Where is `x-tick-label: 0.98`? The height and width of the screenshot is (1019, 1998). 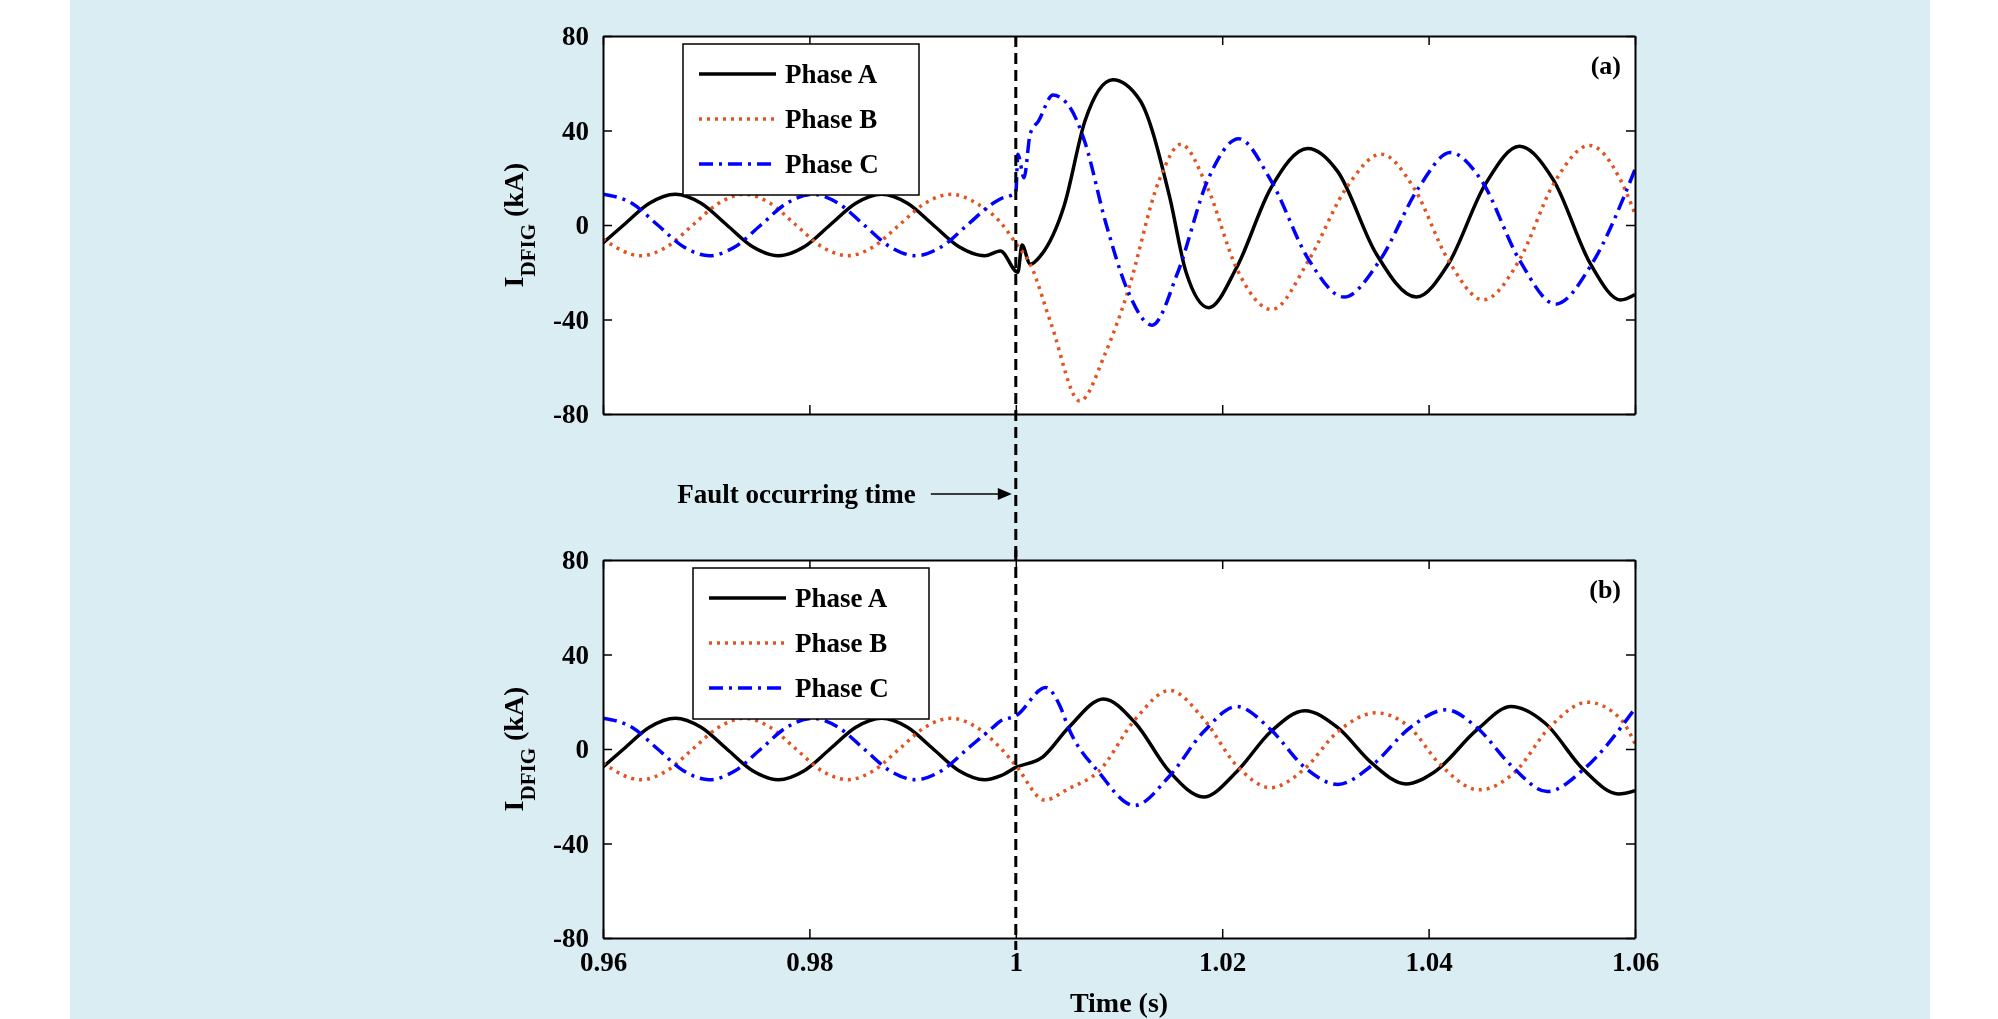
x-tick-label: 0.98 is located at coordinates (810, 962).